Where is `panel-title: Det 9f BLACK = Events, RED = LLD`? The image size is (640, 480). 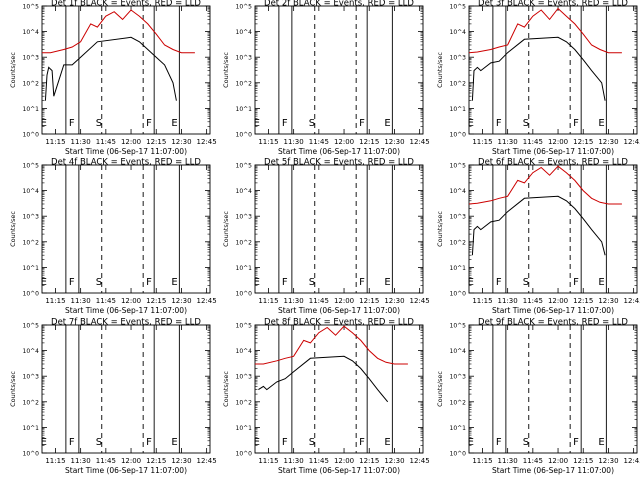 panel-title: Det 9f BLACK = Events, RED = LLD is located at coordinates (553, 323).